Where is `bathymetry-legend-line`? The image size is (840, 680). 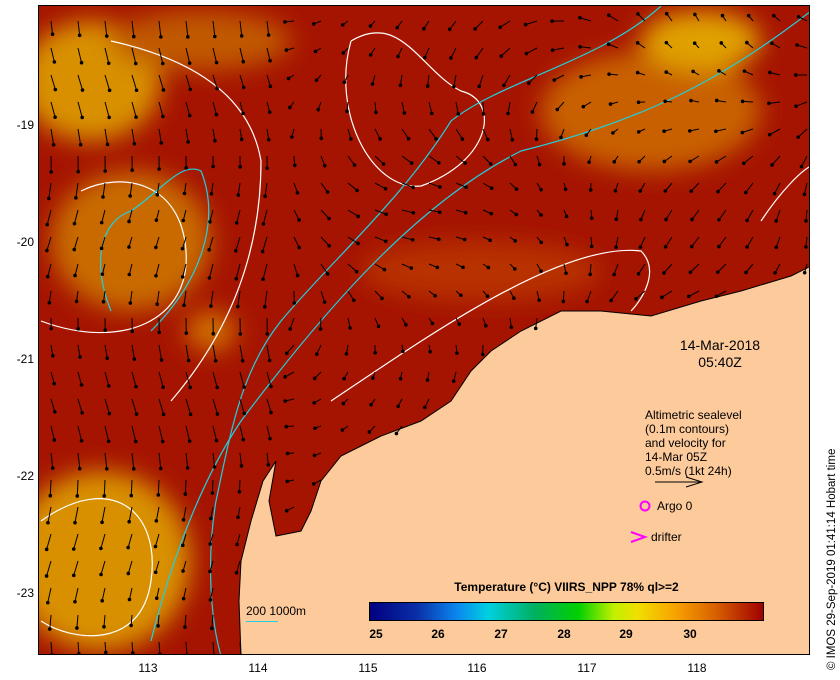
bathymetry-legend-line is located at coordinates (262, 621).